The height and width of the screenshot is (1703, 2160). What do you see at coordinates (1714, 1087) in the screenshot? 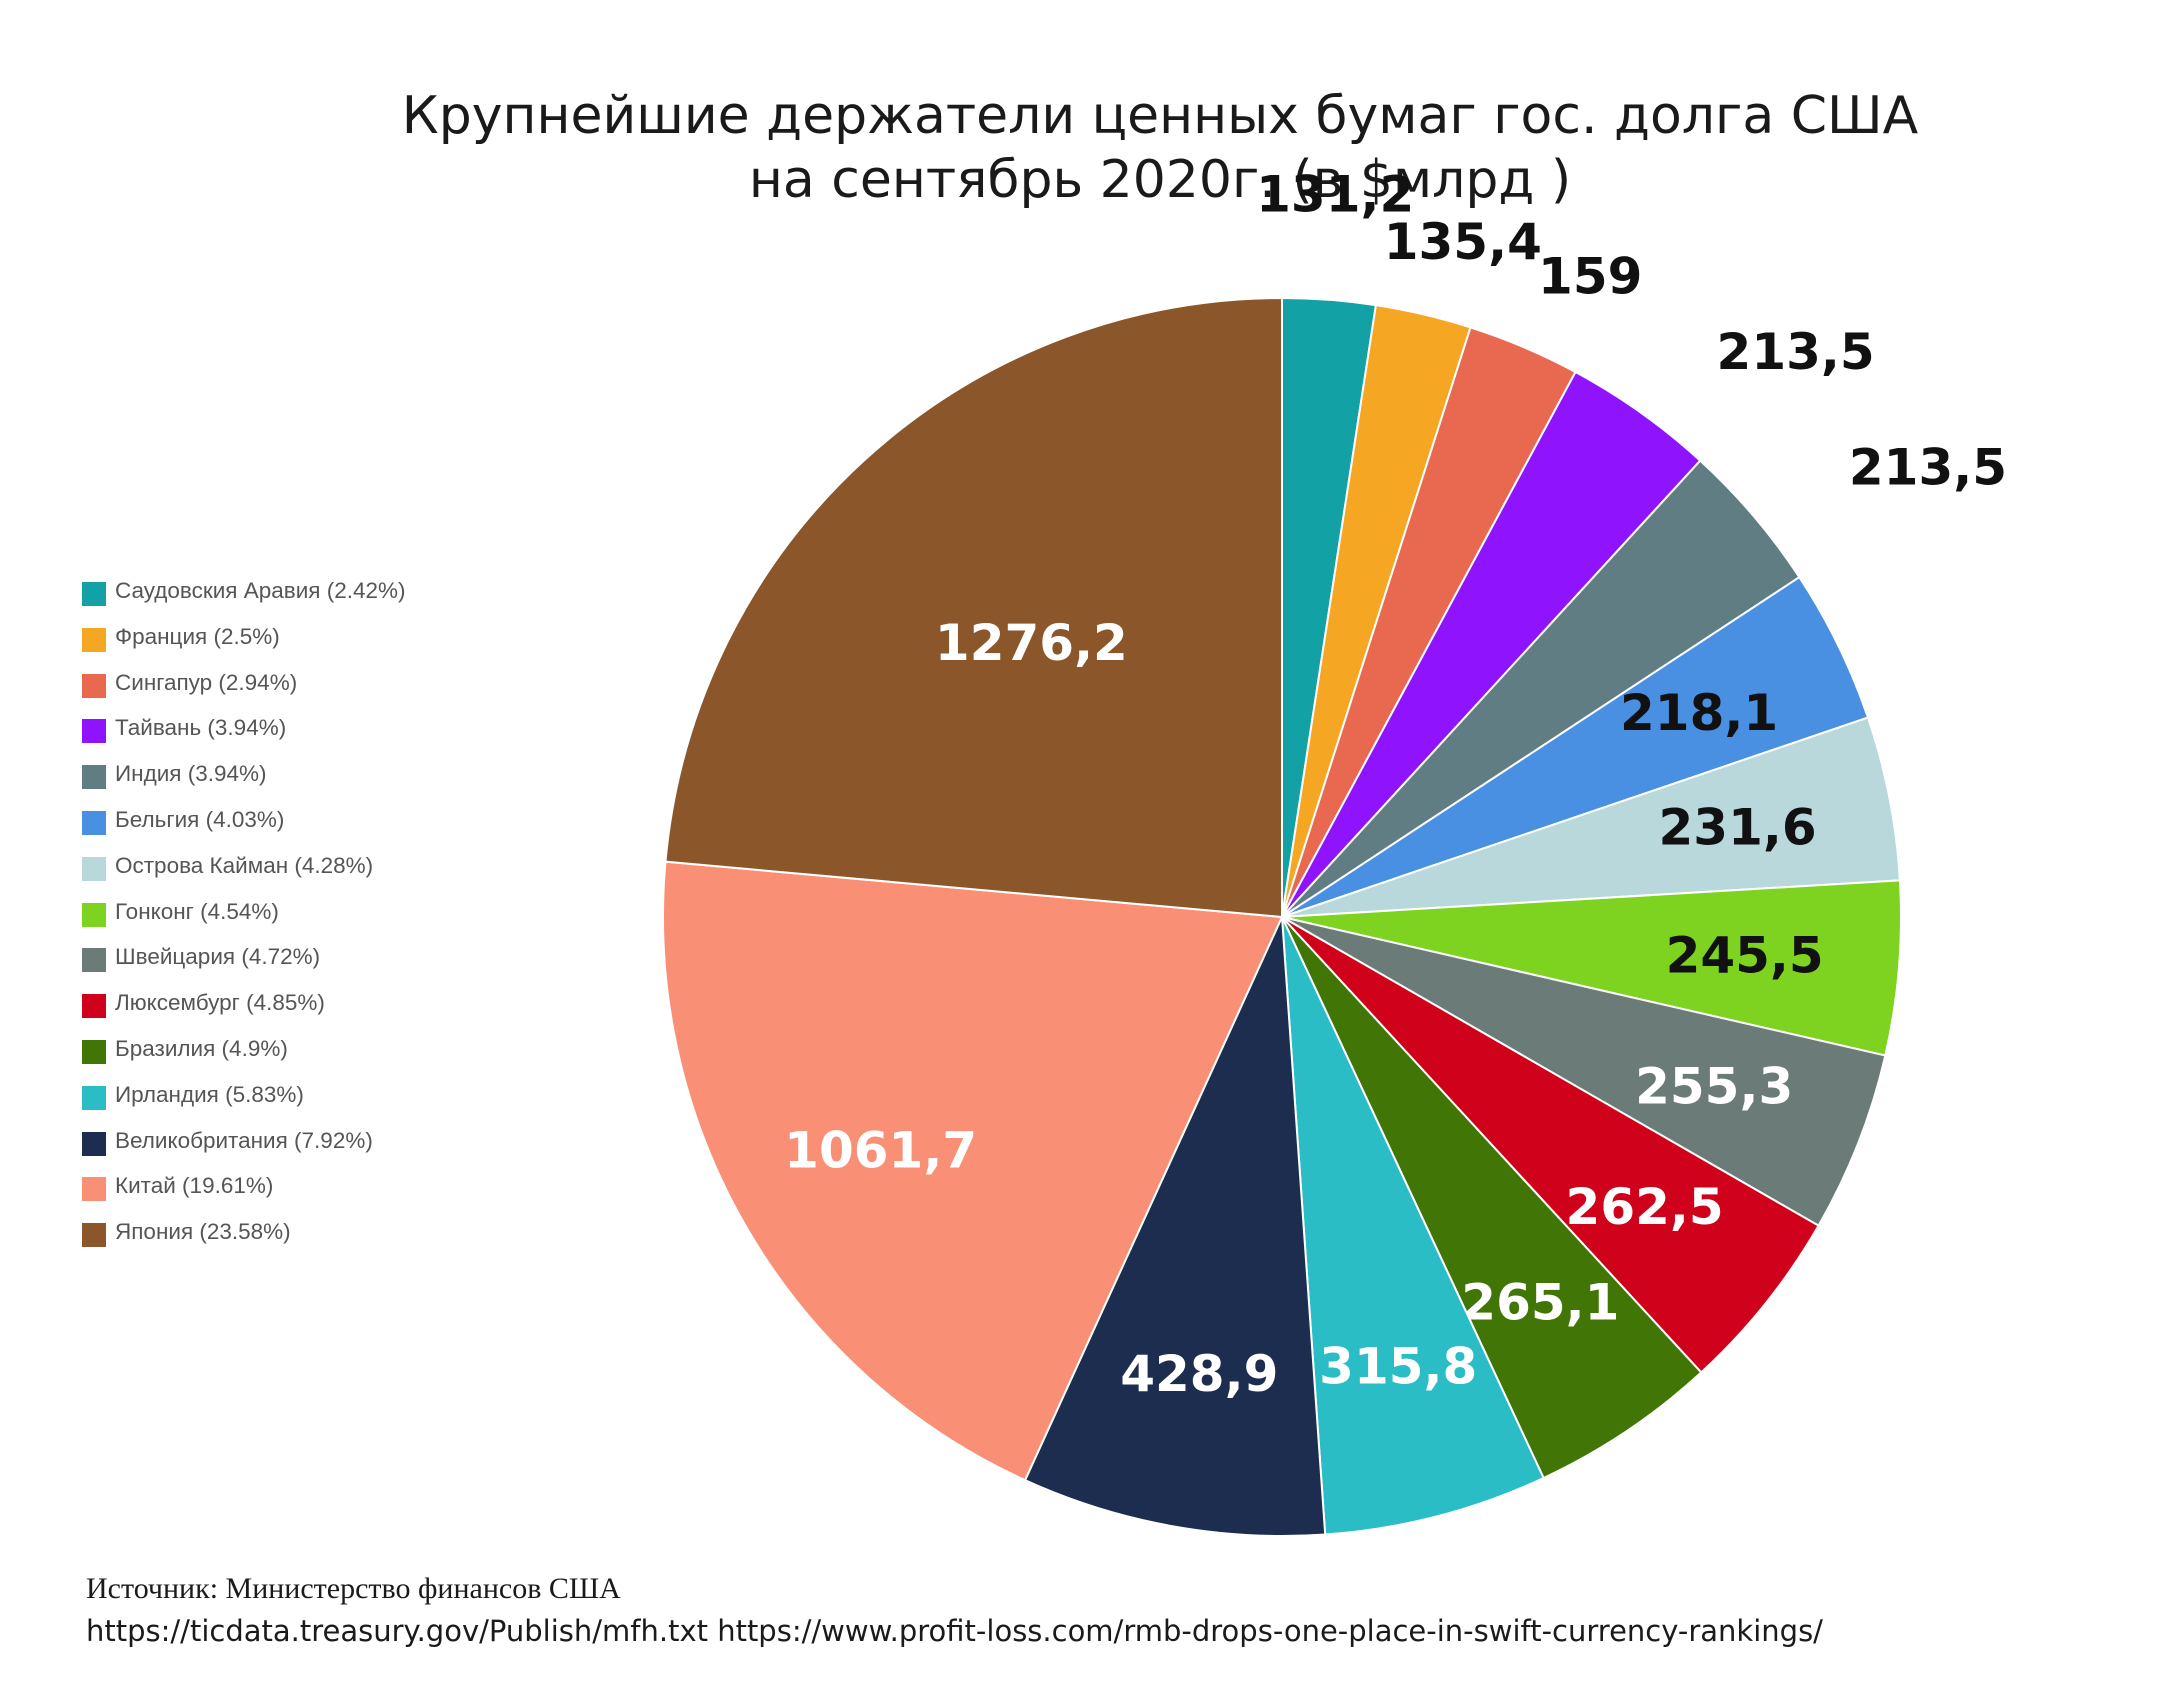
I see `slice-value-label: 255,3` at bounding box center [1714, 1087].